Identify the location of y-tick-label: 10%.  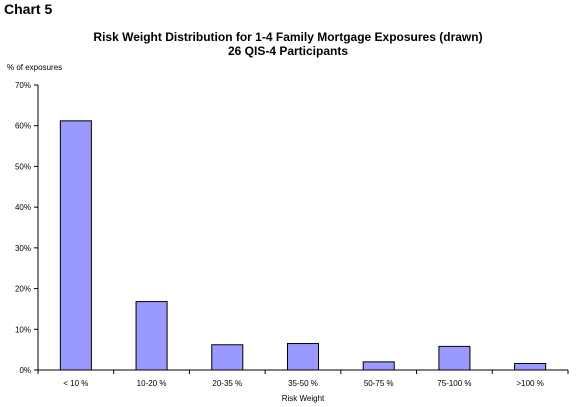
(23, 329).